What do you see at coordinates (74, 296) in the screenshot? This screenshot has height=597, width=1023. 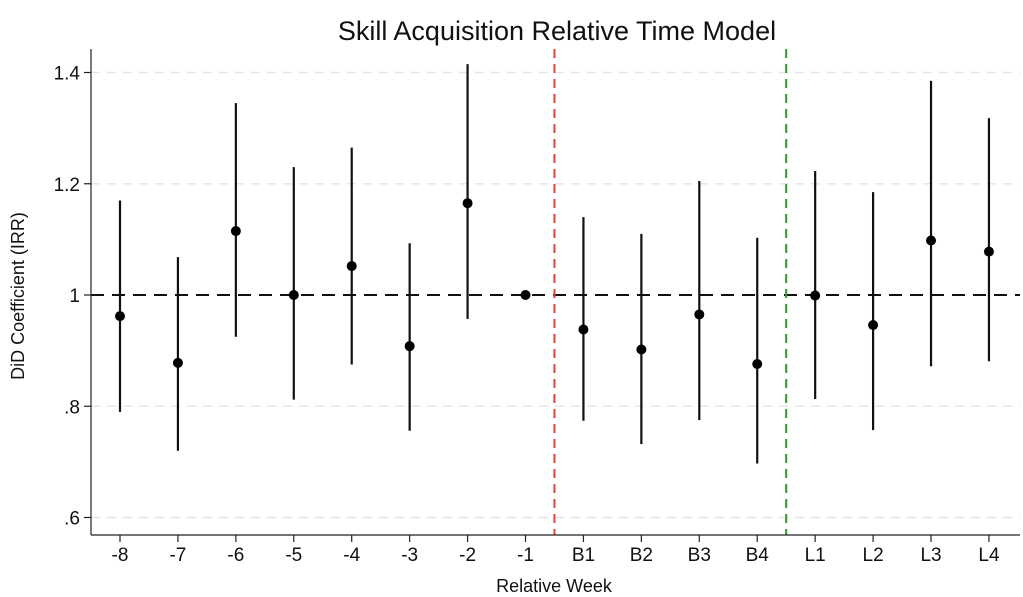 I see `y-tick-label: 1` at bounding box center [74, 296].